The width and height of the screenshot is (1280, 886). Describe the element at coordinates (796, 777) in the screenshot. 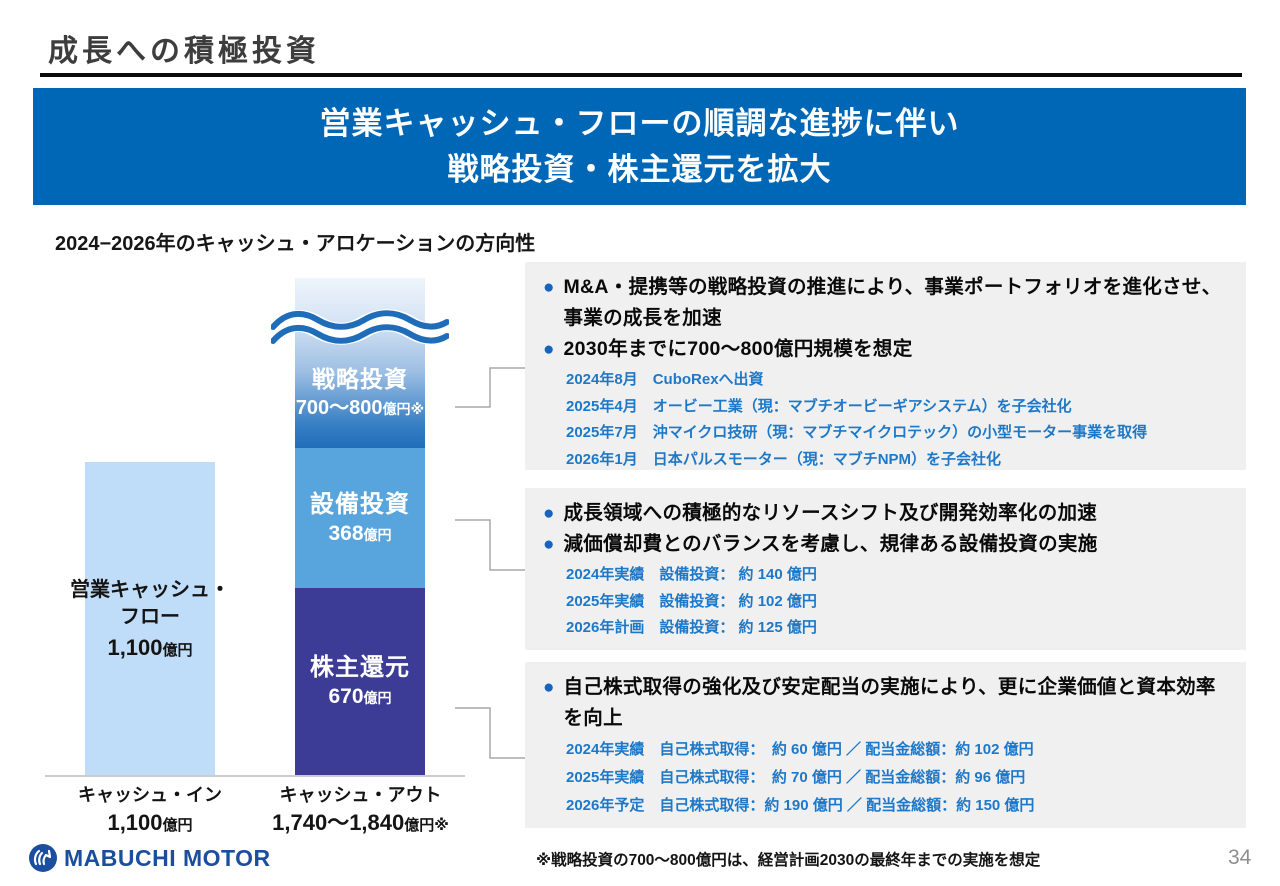

I see `detail-line: 2025年実績 自己株式取得： 約 70 億円 ／ 配当金総額：約 96 億円` at that location.